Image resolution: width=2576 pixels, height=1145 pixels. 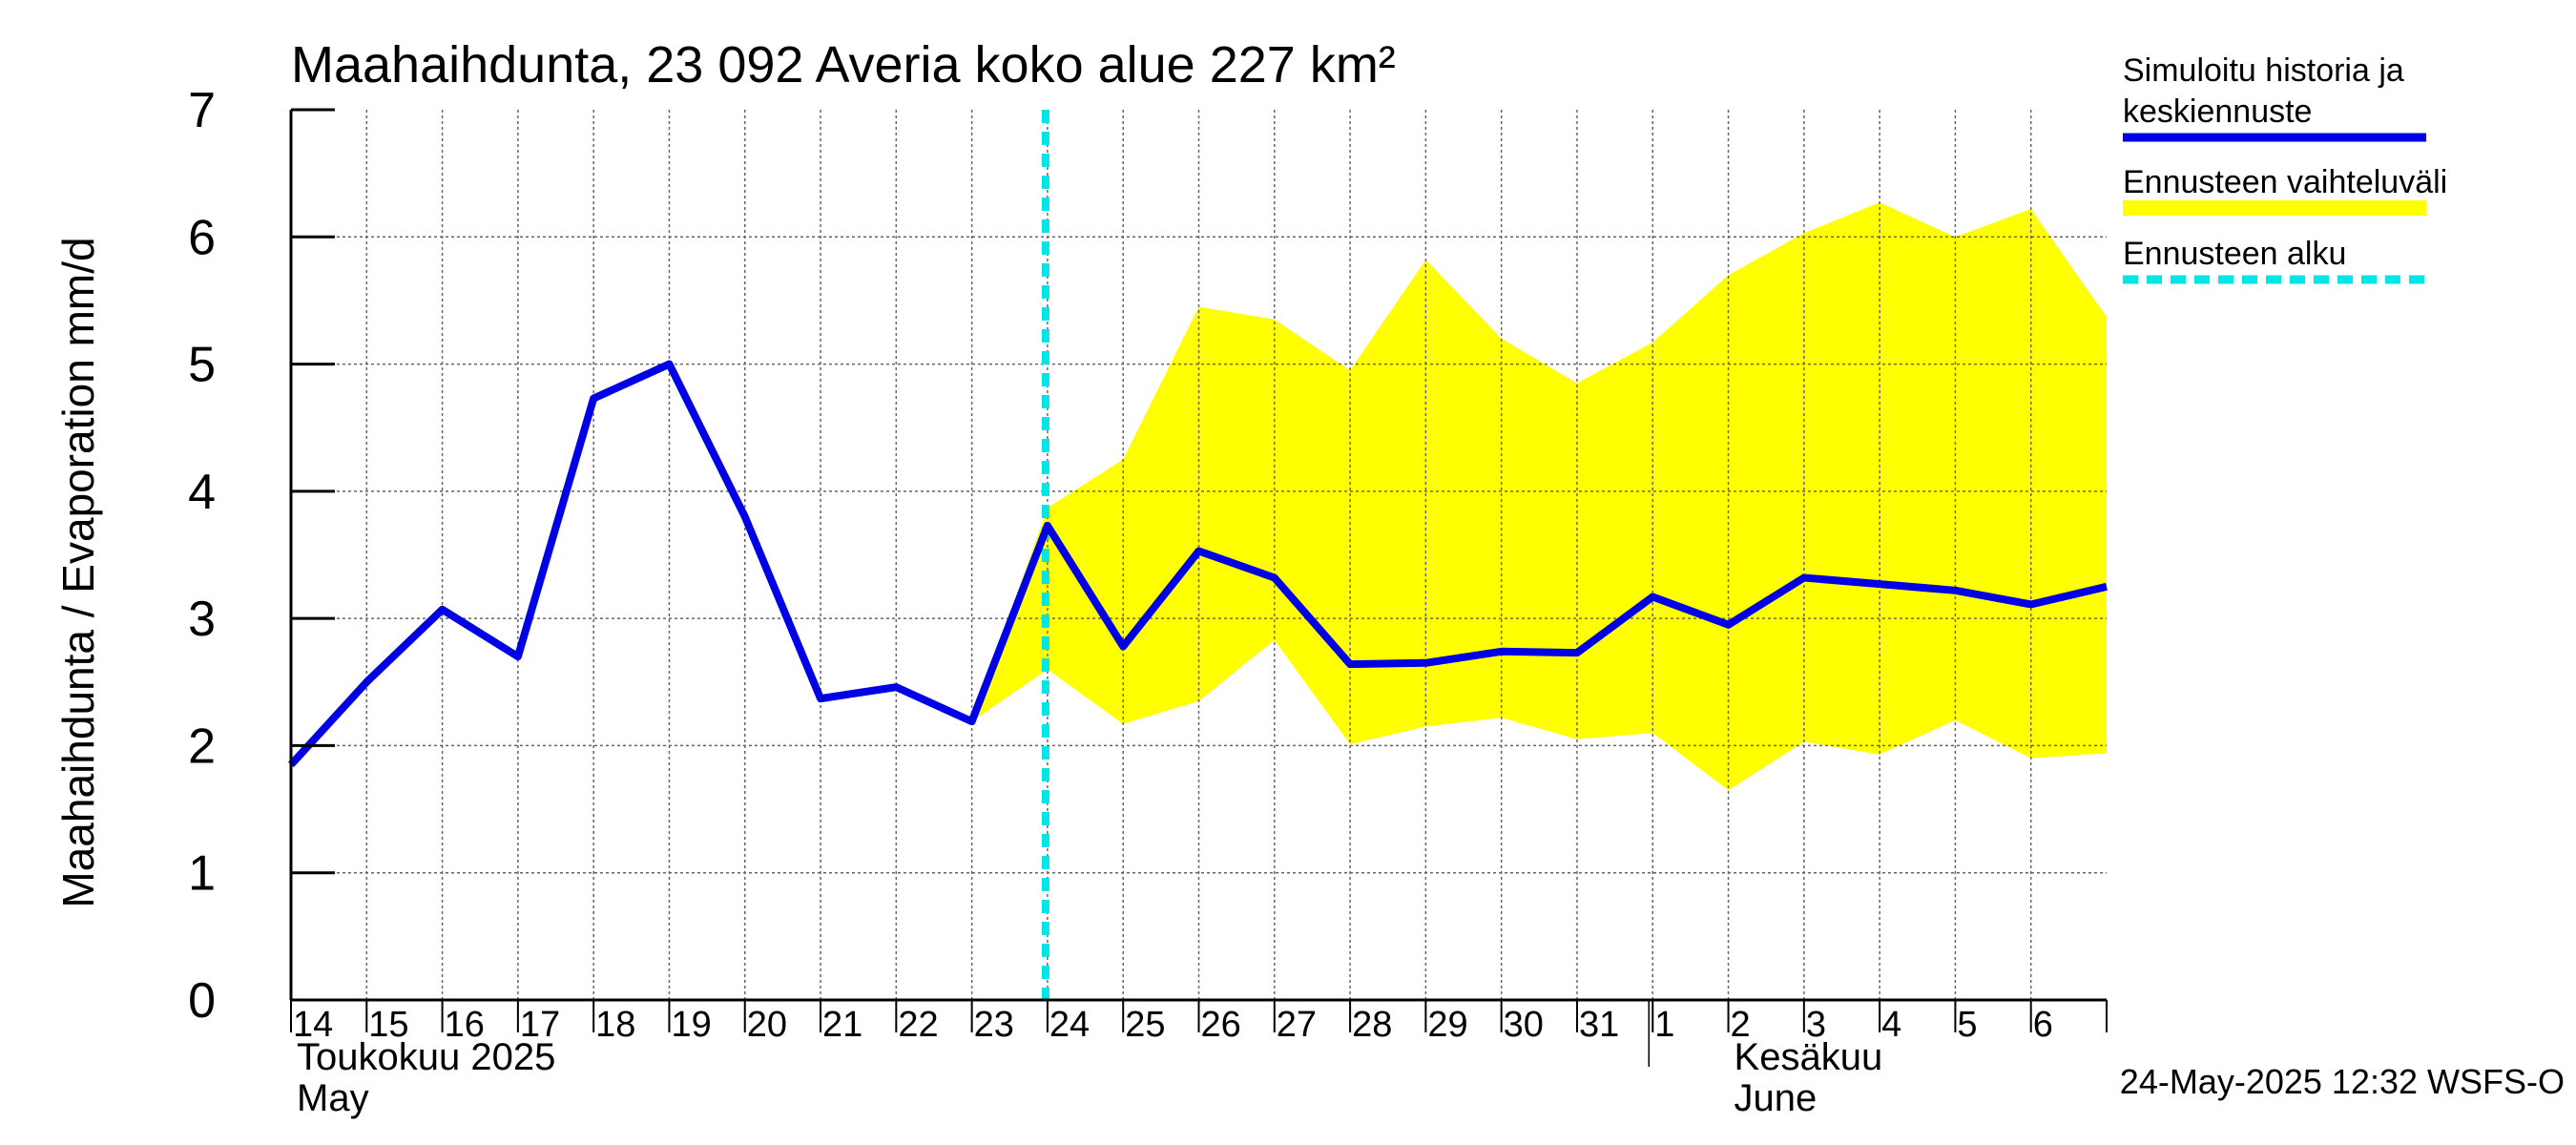 What do you see at coordinates (994, 1025) in the screenshot?
I see `x-tick-label: 23` at bounding box center [994, 1025].